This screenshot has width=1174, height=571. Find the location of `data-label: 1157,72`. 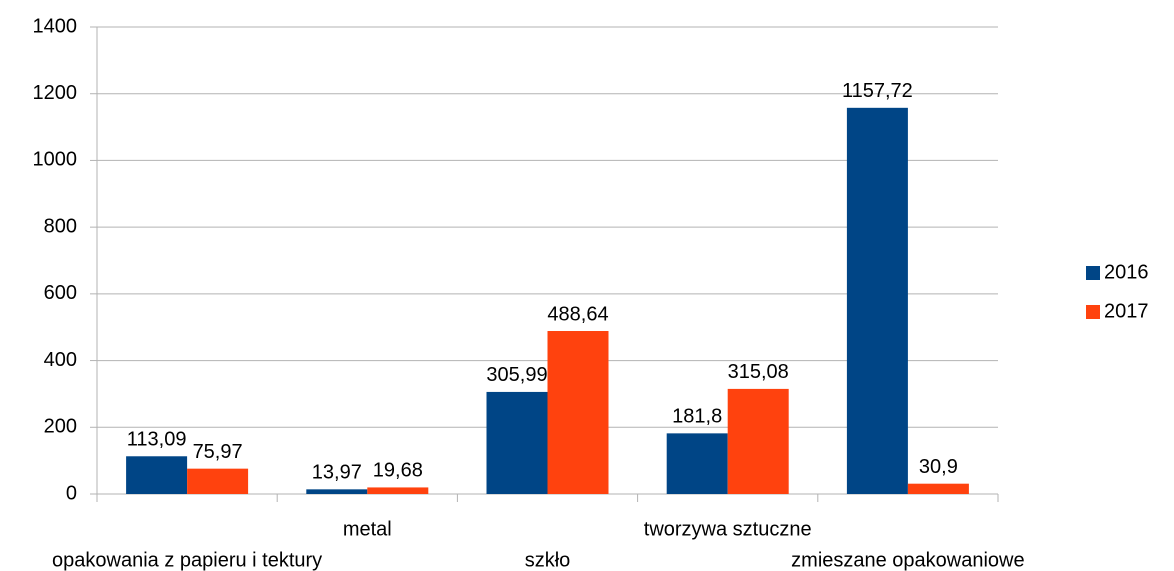

data-label: 1157,72 is located at coordinates (877, 91).